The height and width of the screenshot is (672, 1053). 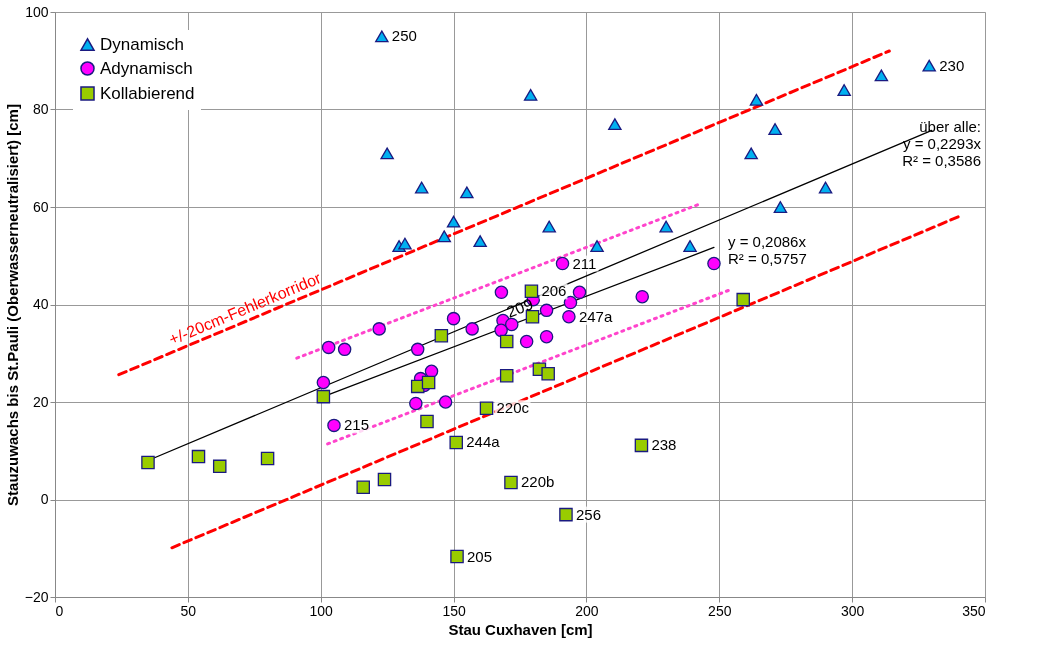 I want to click on annotation: 206, so click(x=554, y=291).